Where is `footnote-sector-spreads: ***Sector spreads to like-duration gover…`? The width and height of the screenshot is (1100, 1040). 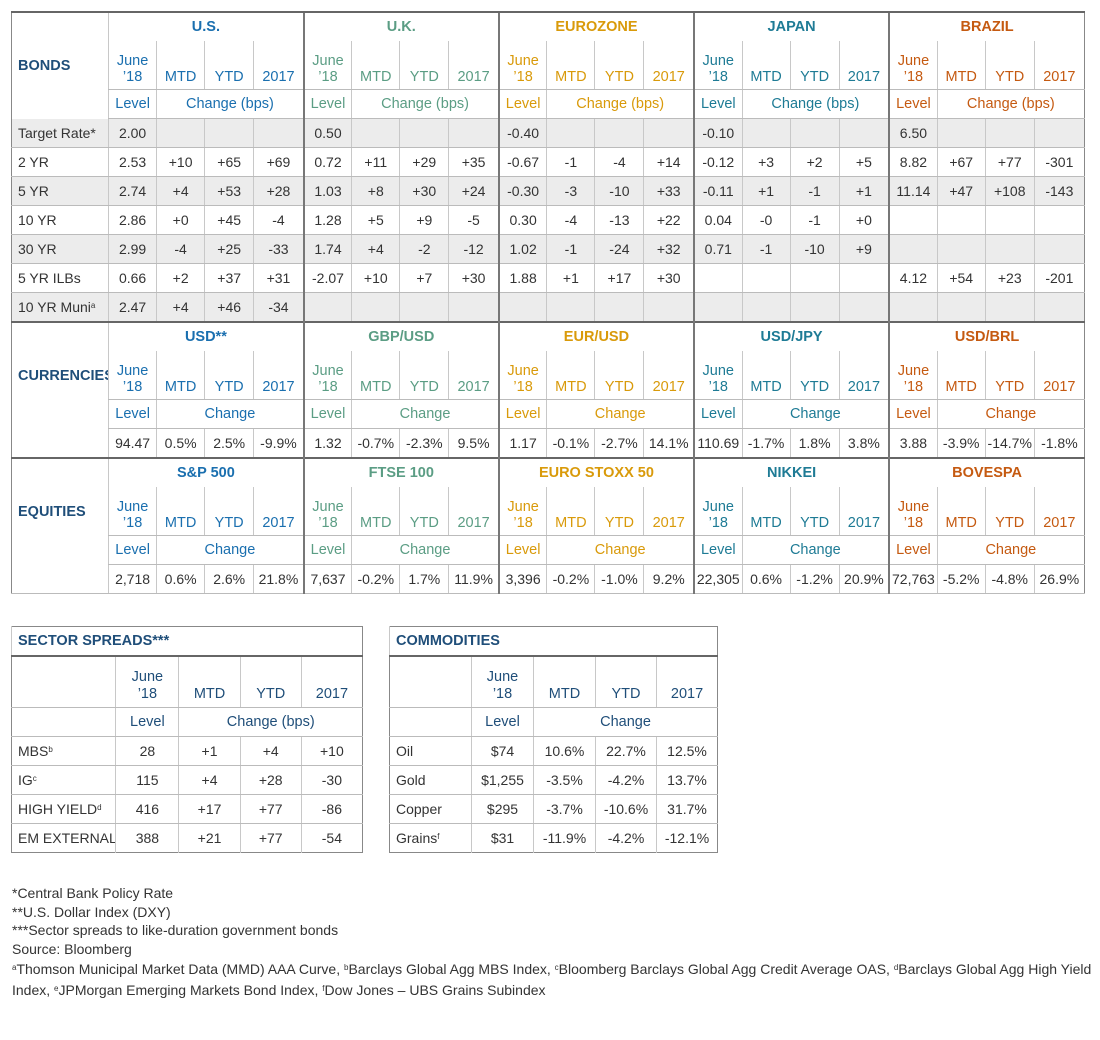
footnote-sector-spreads: ***Sector spreads to like-duration gover… is located at coordinates (175, 930).